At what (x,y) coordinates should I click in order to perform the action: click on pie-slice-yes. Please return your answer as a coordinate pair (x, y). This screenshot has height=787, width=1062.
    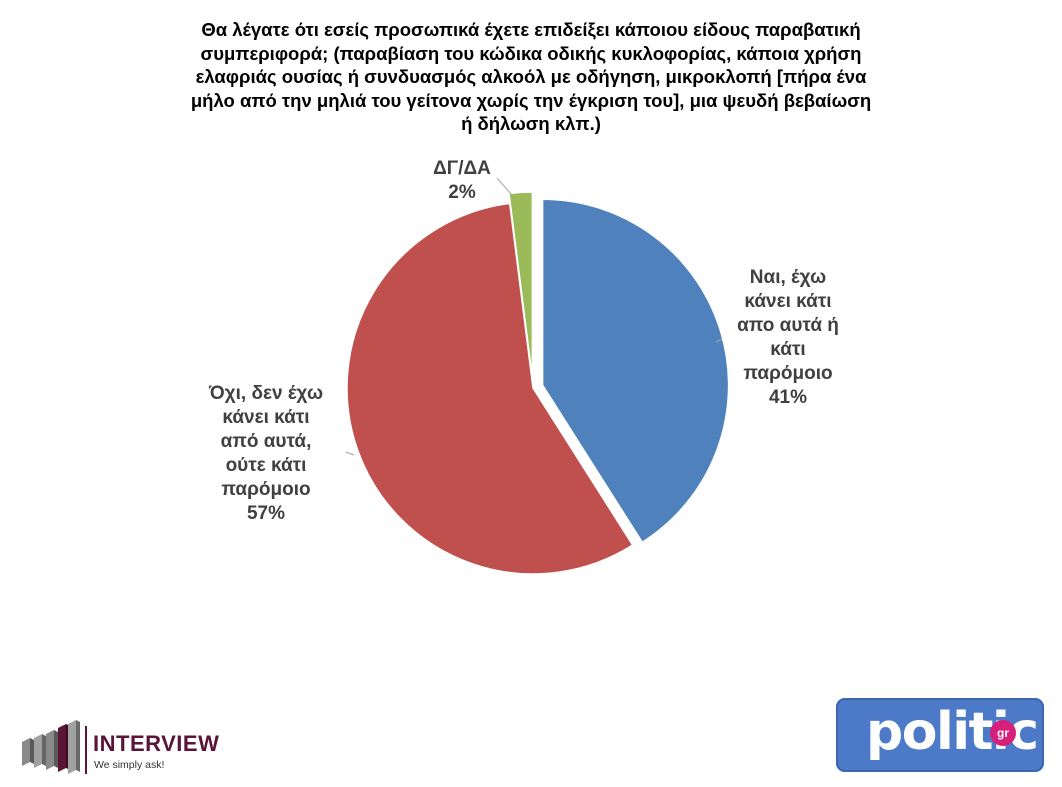
    Looking at the image, I should click on (635, 371).